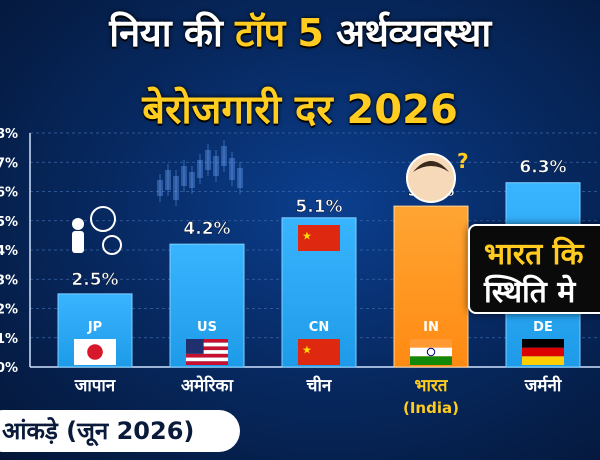  What do you see at coordinates (300, 33) in the screenshot?
I see `chart-title-line1: निया की टॉप 5 अर्थव्यवस्था` at bounding box center [300, 33].